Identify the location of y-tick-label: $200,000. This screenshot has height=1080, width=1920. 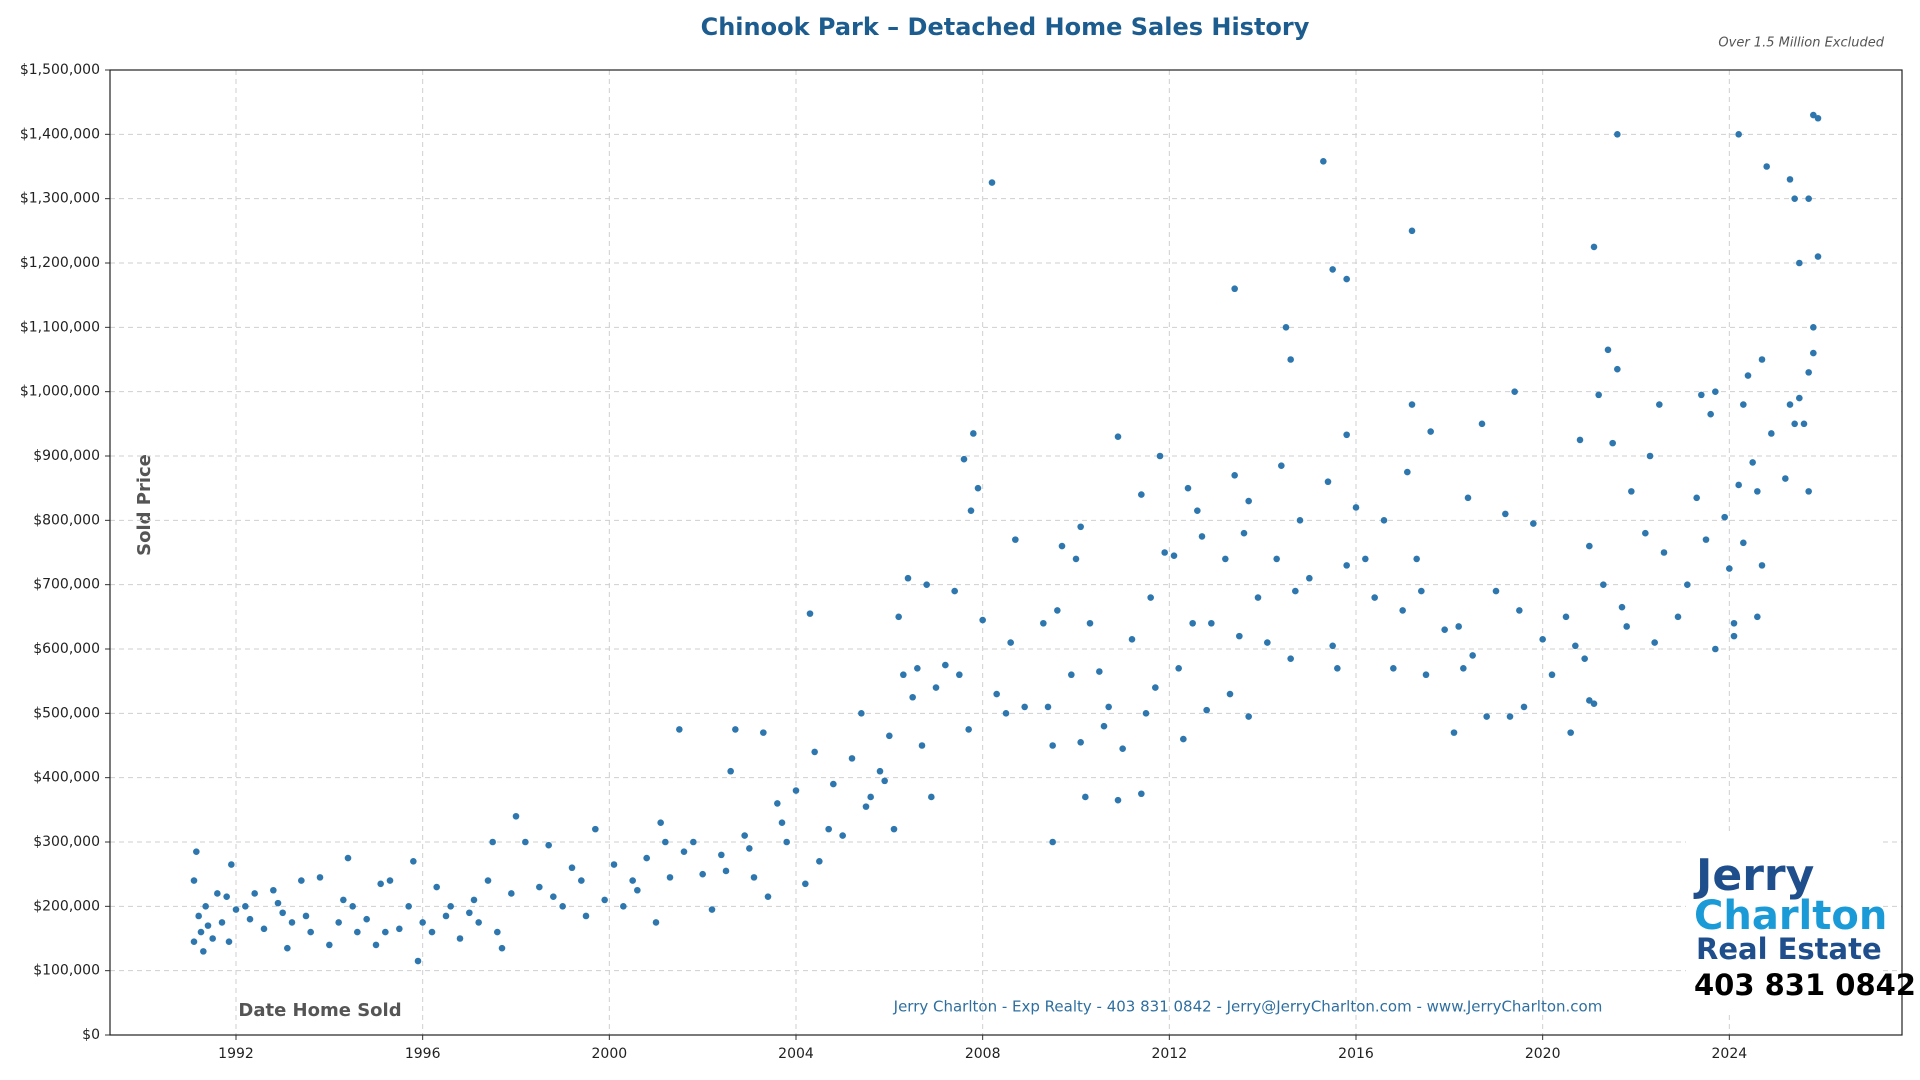
(66, 906).